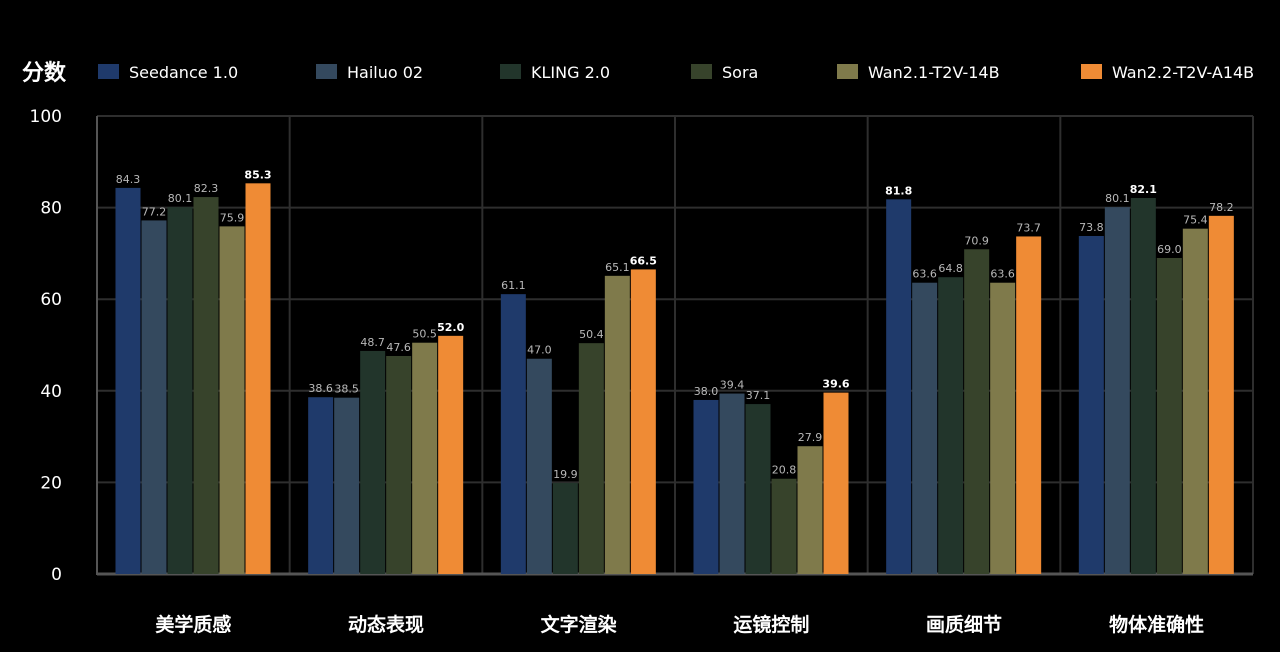 The height and width of the screenshot is (652, 1280). I want to click on data-label: 47.0, so click(539, 350).